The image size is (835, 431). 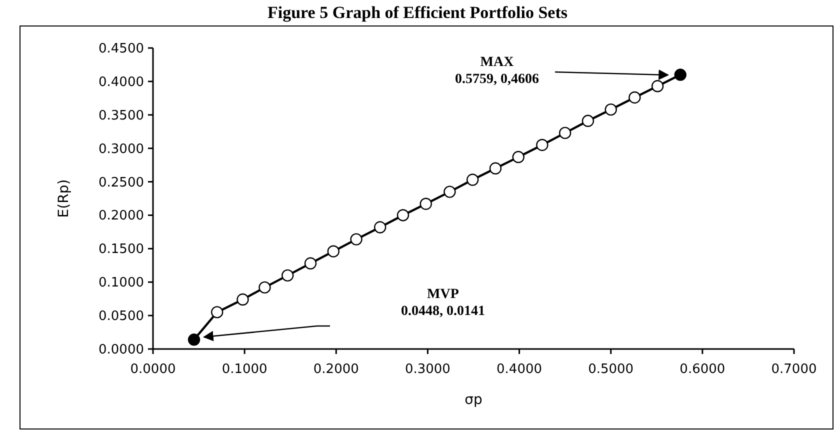 I want to click on y-tick-label: 0.4500, so click(x=121, y=49).